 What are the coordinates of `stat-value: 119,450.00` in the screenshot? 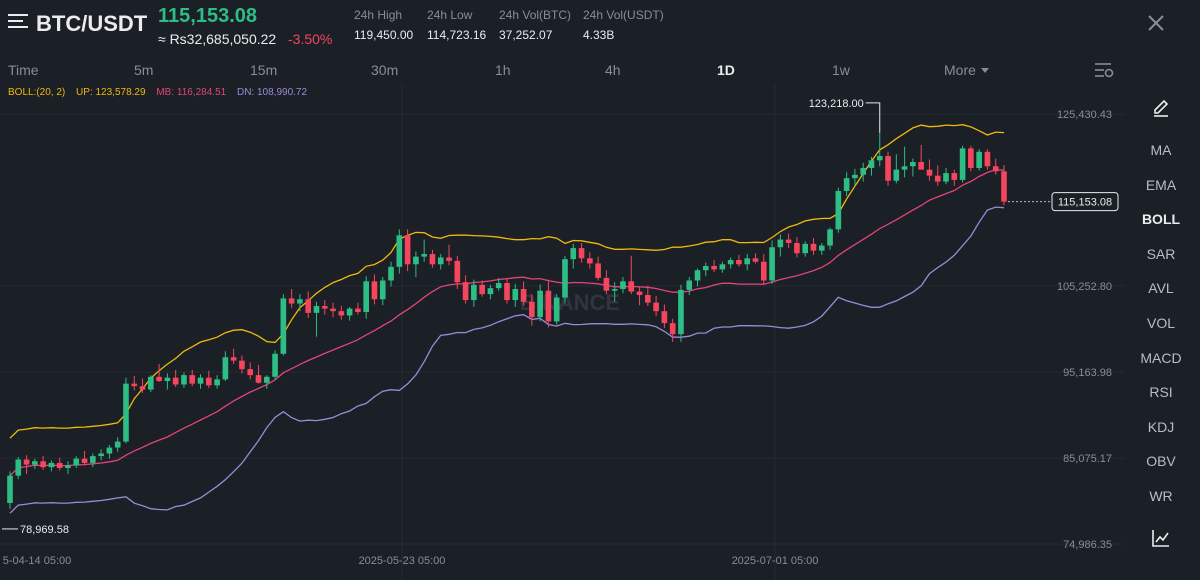 It's located at (384, 35).